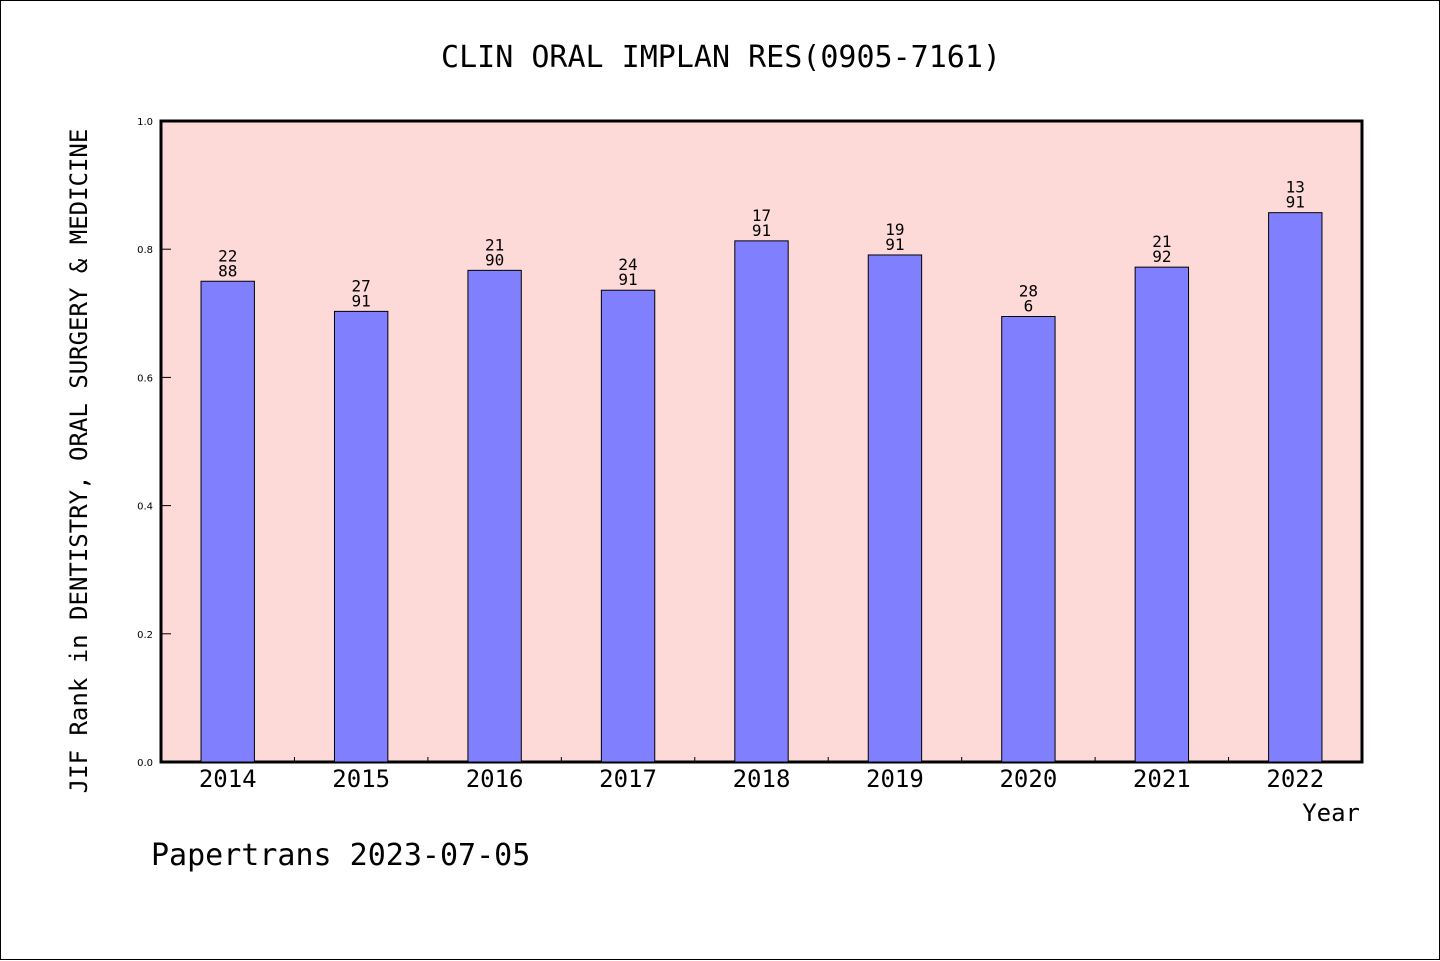  What do you see at coordinates (154, 443) in the screenshot?
I see `y-axis-ticks: 0.0 0.2 0.4 0.6 0.8 1.0` at bounding box center [154, 443].